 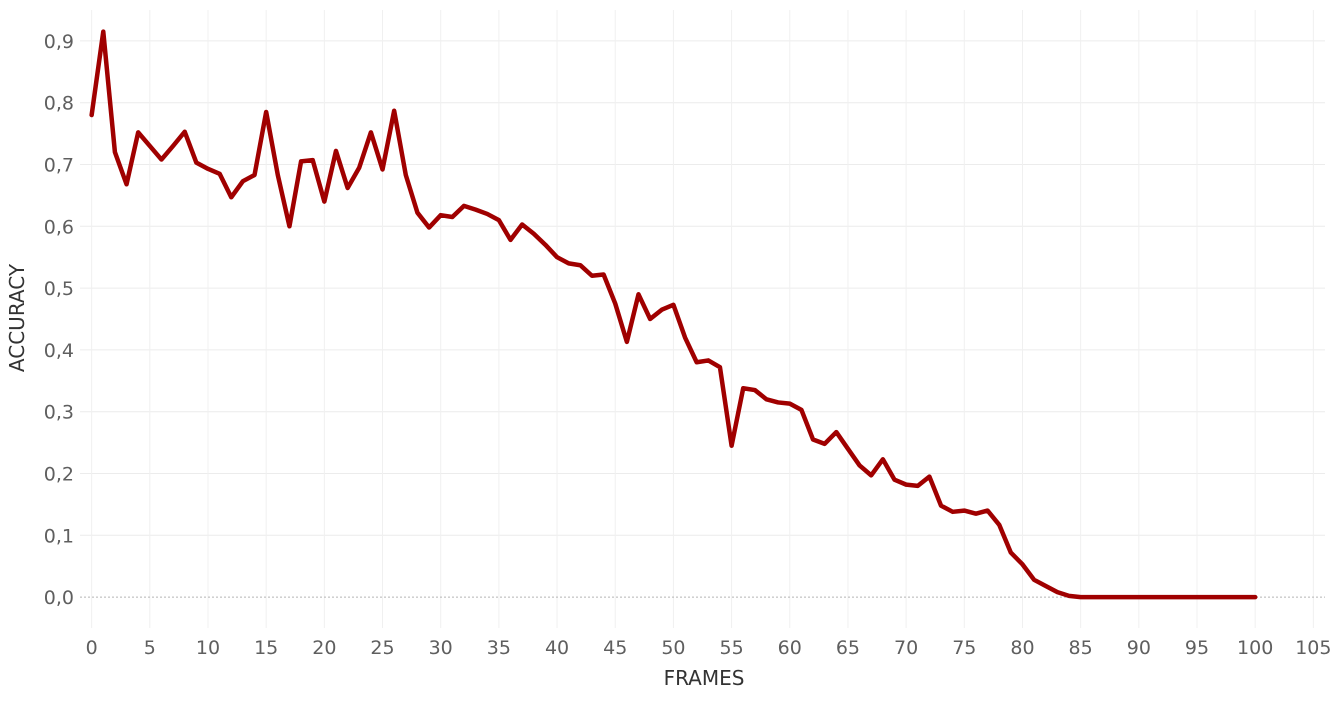 I want to click on x-tick-label: 0, so click(x=92, y=648).